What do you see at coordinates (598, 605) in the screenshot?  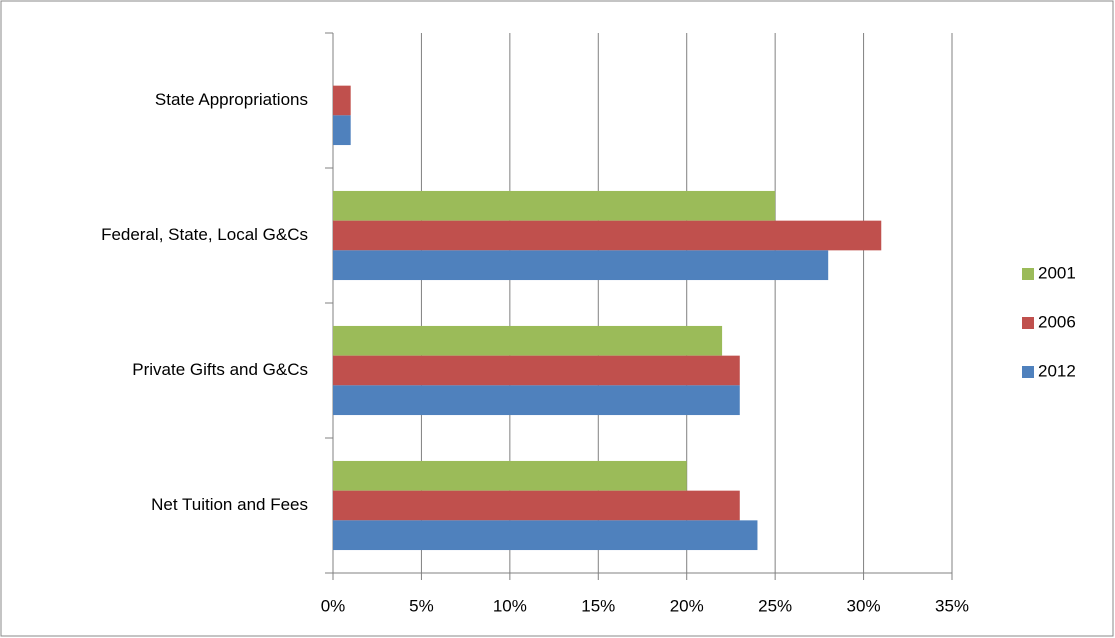 I see `x-tick-label: 15%` at bounding box center [598, 605].